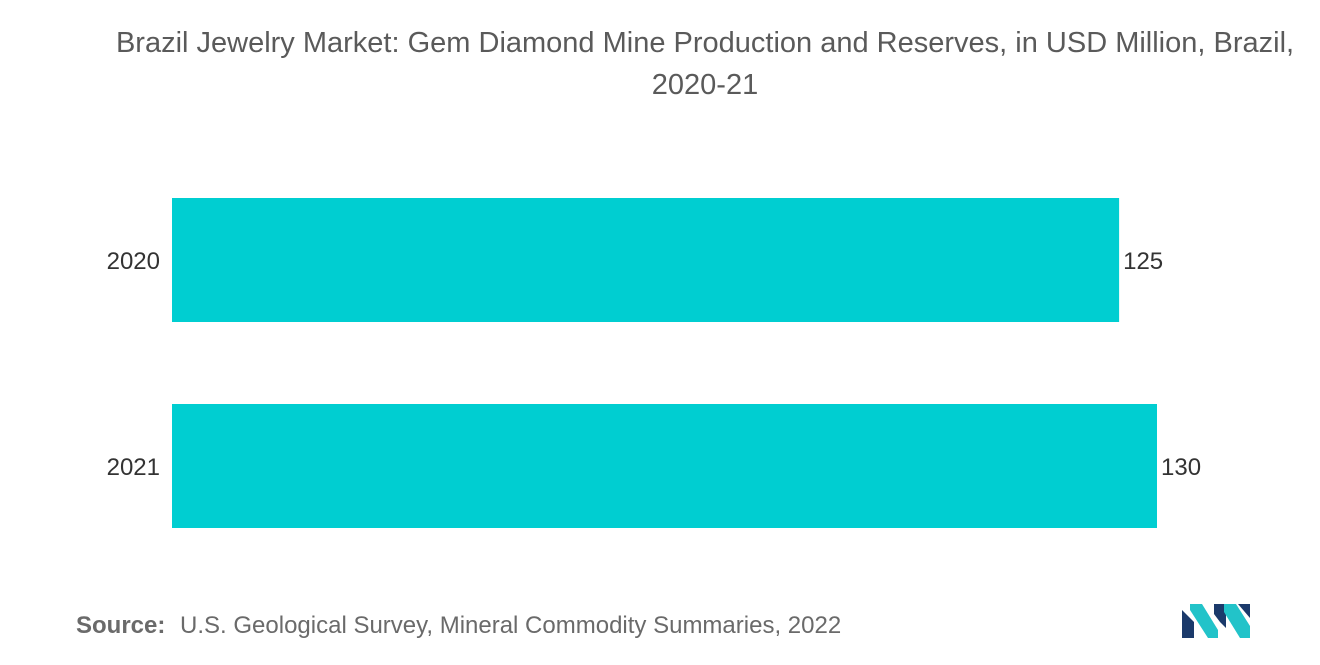 This screenshot has height=665, width=1320. Describe the element at coordinates (1216, 621) in the screenshot. I see `mordor-intelligence-logo-icon` at that location.